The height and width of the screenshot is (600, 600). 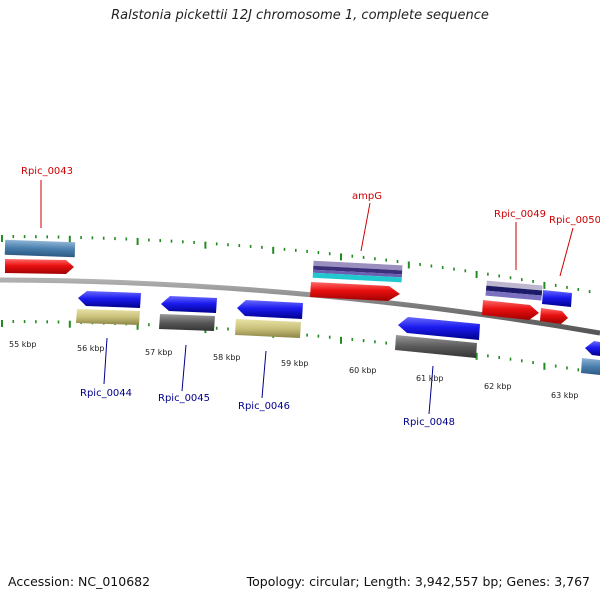 I want to click on gene-label-rpic-0046: Rpic_0046, so click(x=264, y=406).